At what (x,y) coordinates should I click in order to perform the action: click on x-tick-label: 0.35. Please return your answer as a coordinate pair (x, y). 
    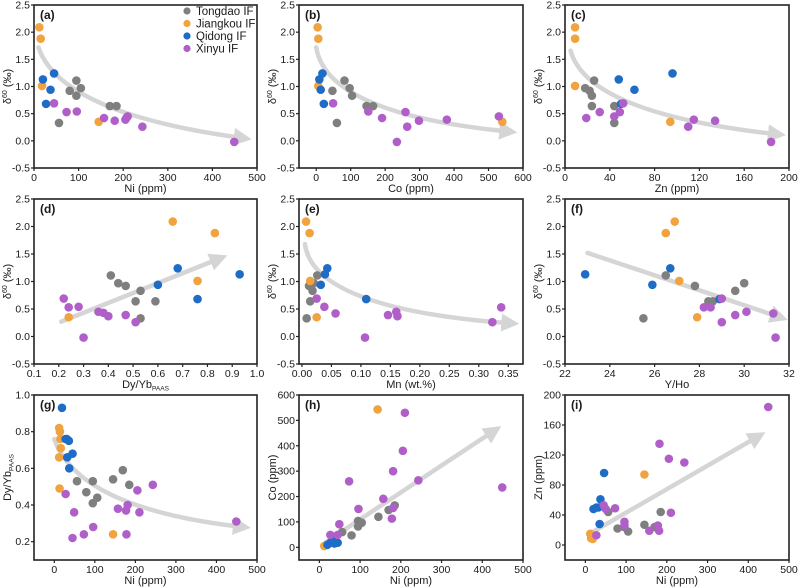
    Looking at the image, I should click on (508, 374).